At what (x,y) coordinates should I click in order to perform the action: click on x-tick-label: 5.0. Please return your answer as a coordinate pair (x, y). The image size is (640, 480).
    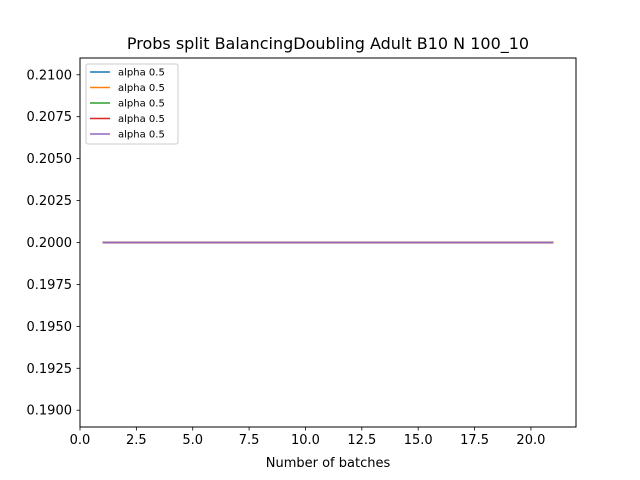
    Looking at the image, I should click on (192, 440).